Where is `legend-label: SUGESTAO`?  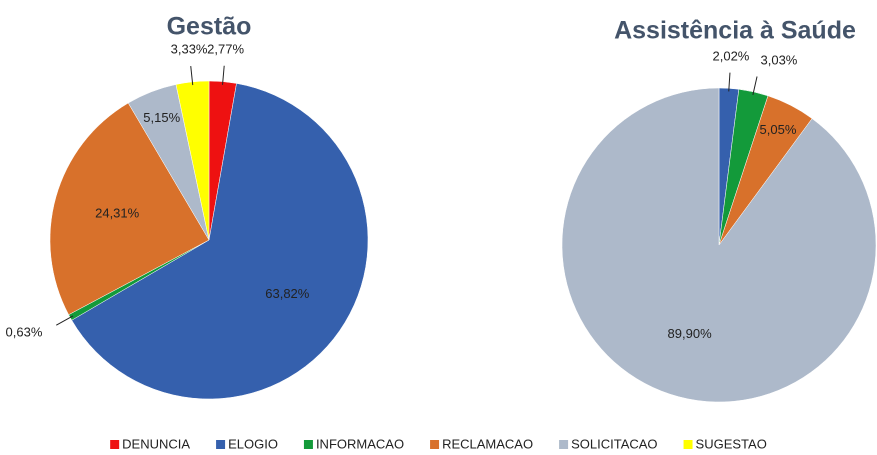
legend-label: SUGESTAO is located at coordinates (731, 443).